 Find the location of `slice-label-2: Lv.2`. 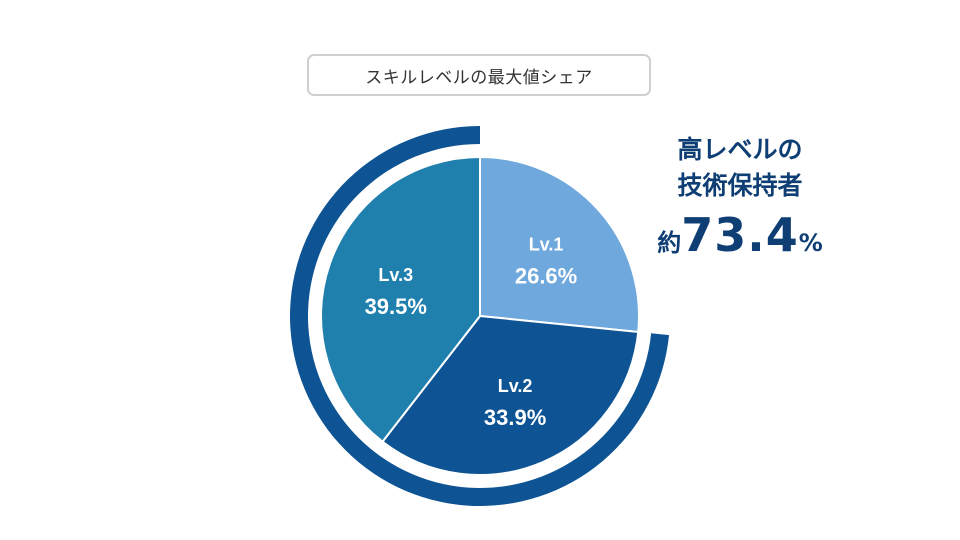

slice-label-2: Lv.2 is located at coordinates (515, 386).